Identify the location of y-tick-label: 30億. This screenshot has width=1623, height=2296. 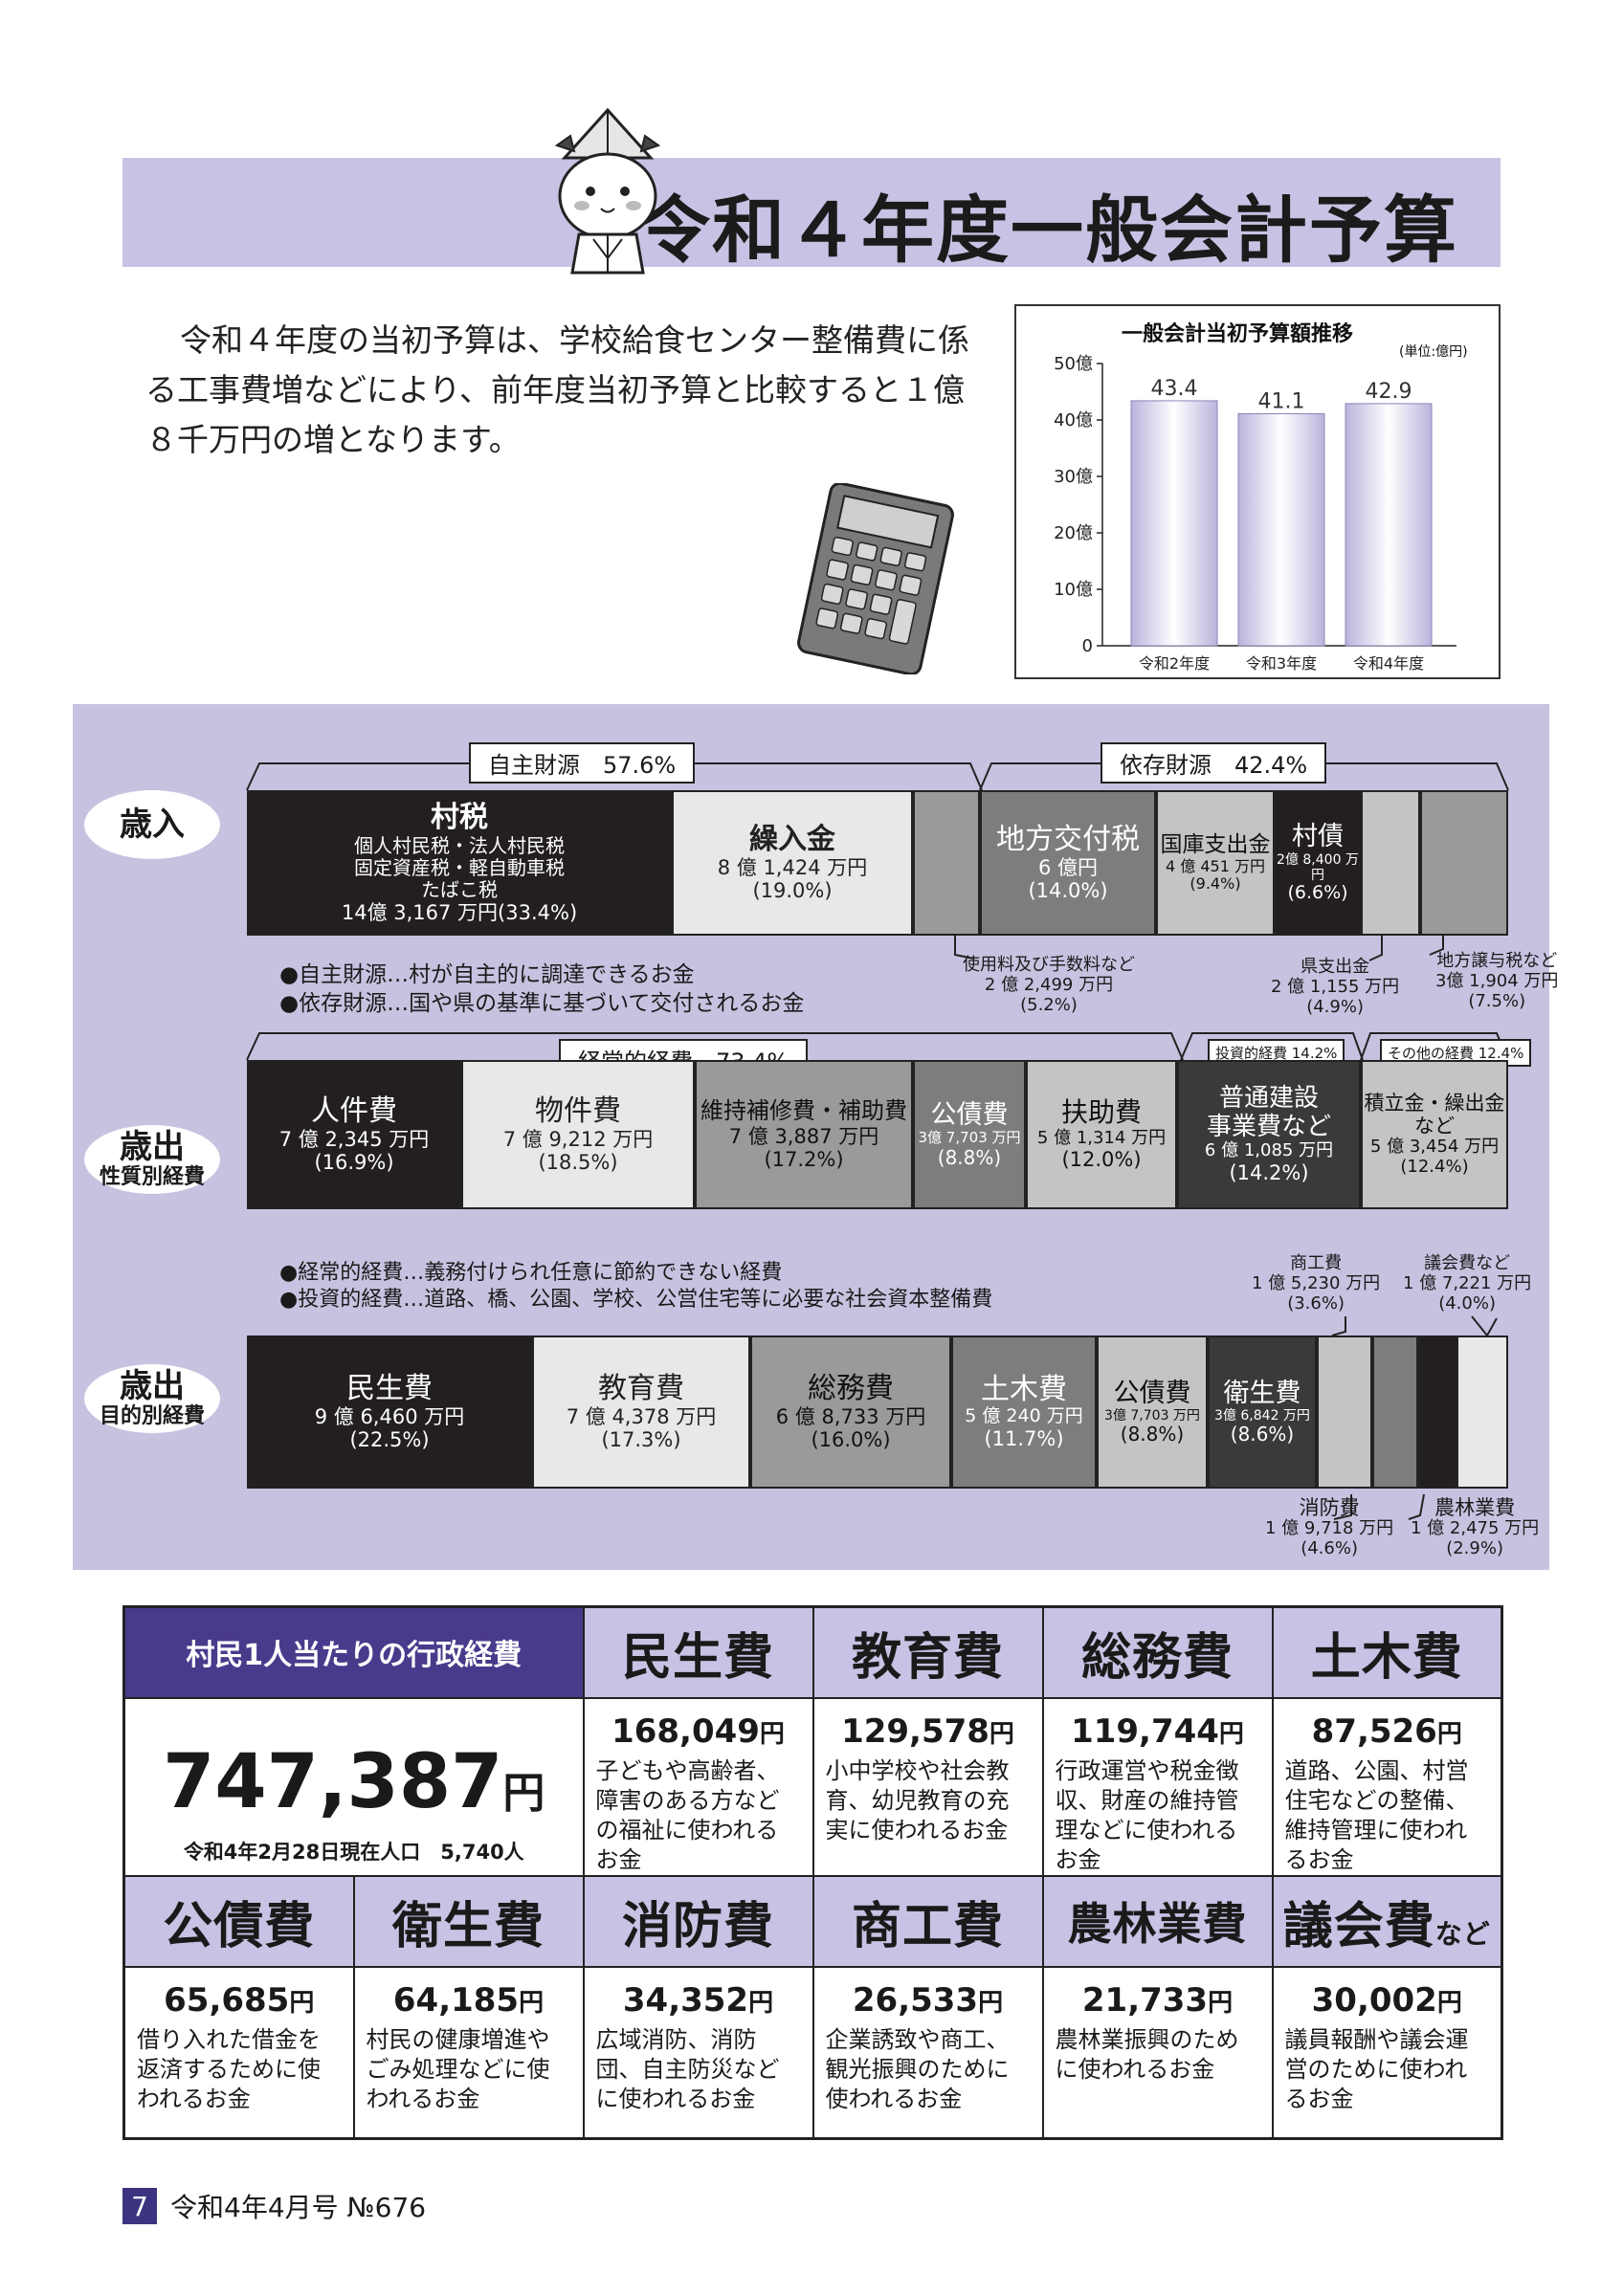
(1073, 477).